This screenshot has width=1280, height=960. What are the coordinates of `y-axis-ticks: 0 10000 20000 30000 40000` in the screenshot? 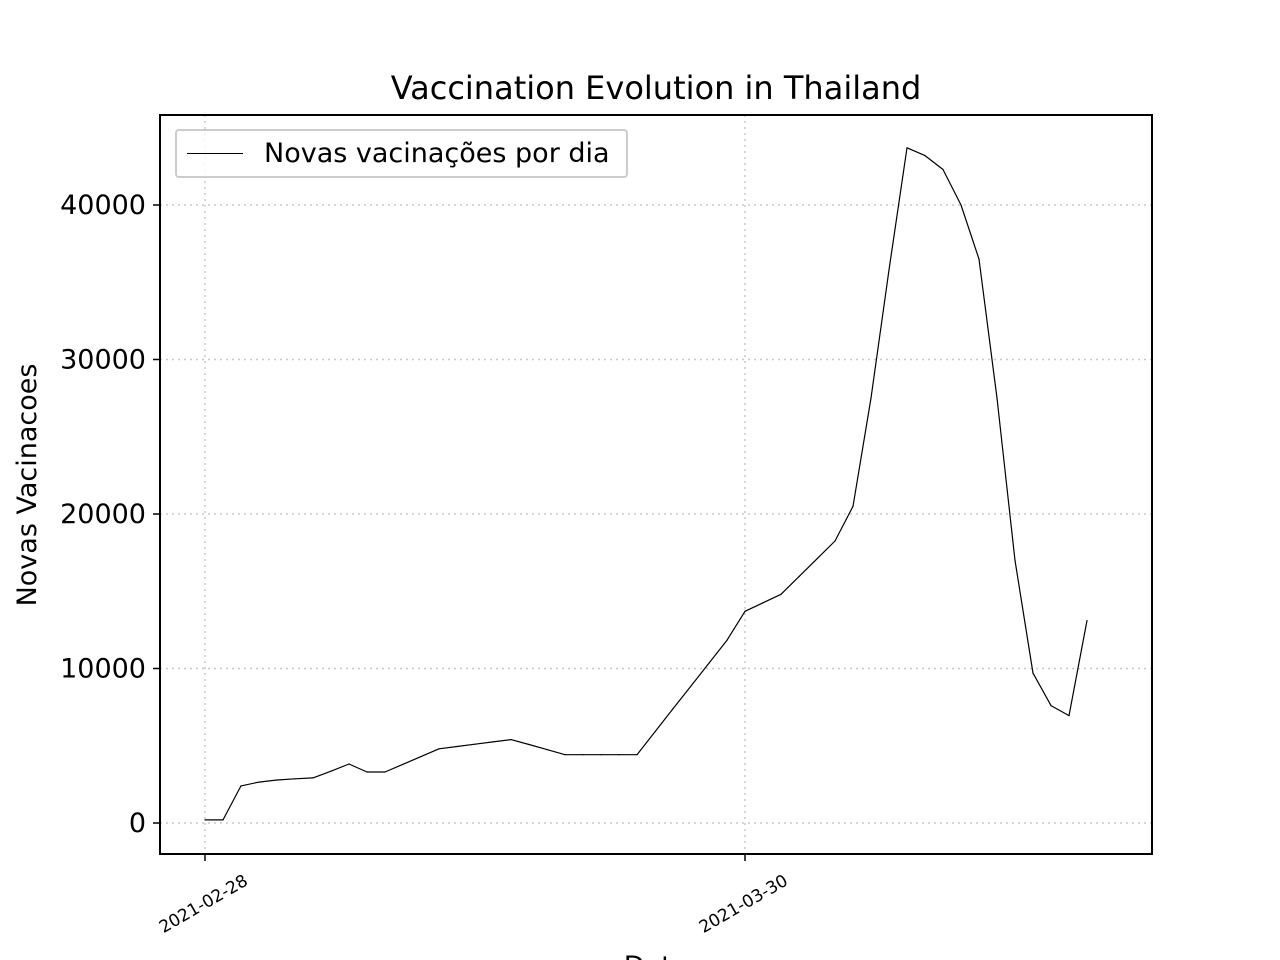 It's located at (110, 514).